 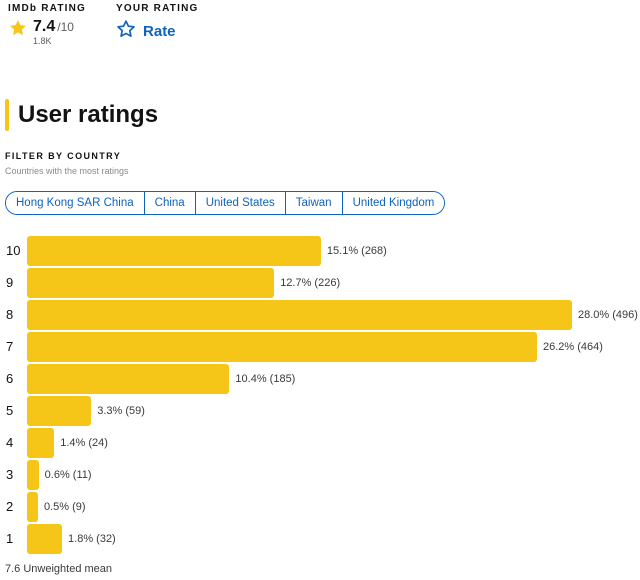 I want to click on bar-value-1: 1.8% (32), so click(x=92, y=539).